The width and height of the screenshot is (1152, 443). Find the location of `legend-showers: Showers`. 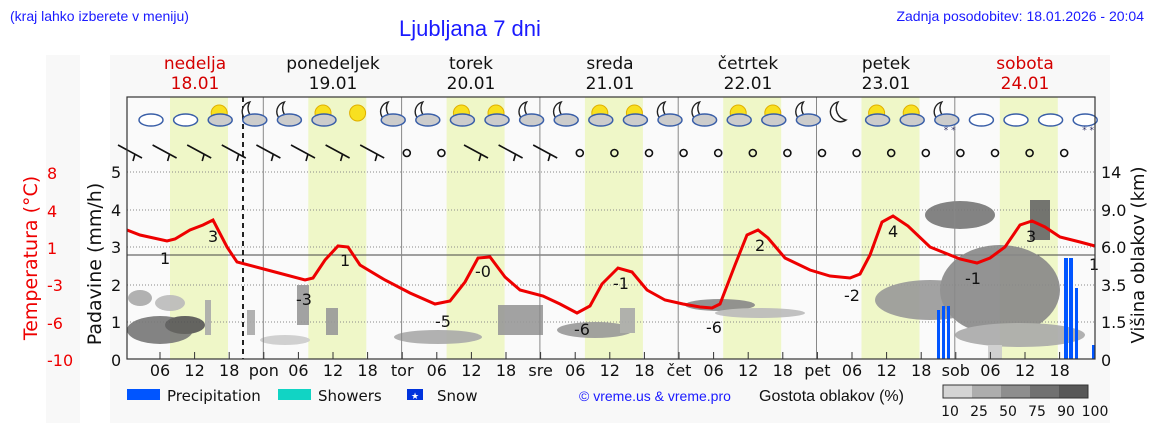

legend-showers: Showers is located at coordinates (350, 396).